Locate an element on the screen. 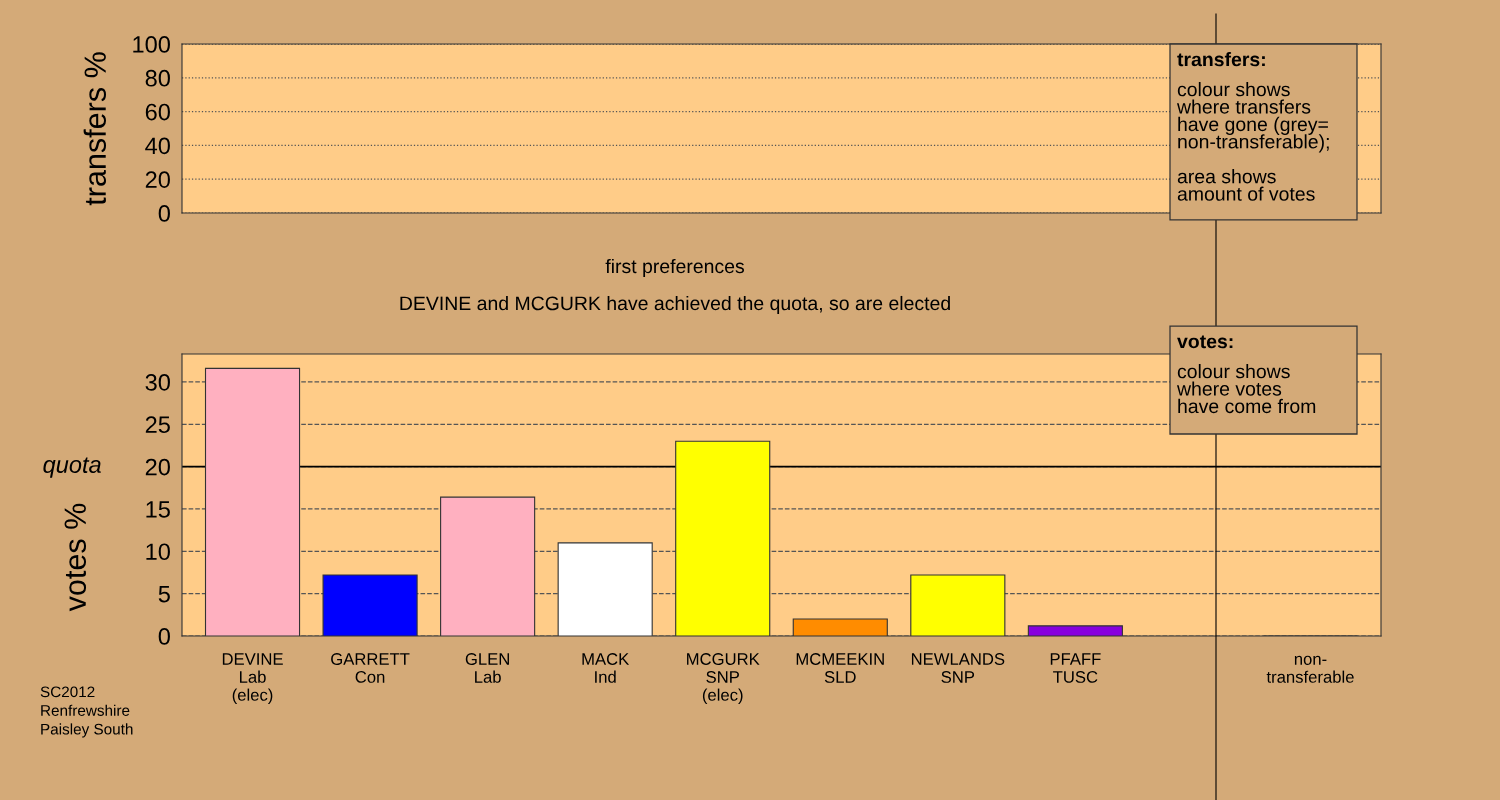  y-tick-label: 25 is located at coordinates (157, 425).